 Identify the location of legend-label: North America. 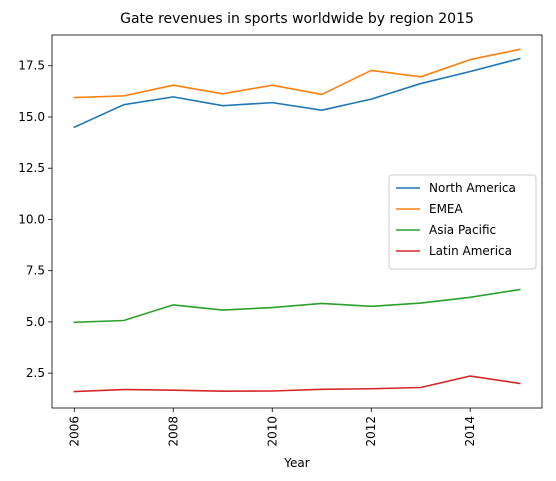
(472, 188).